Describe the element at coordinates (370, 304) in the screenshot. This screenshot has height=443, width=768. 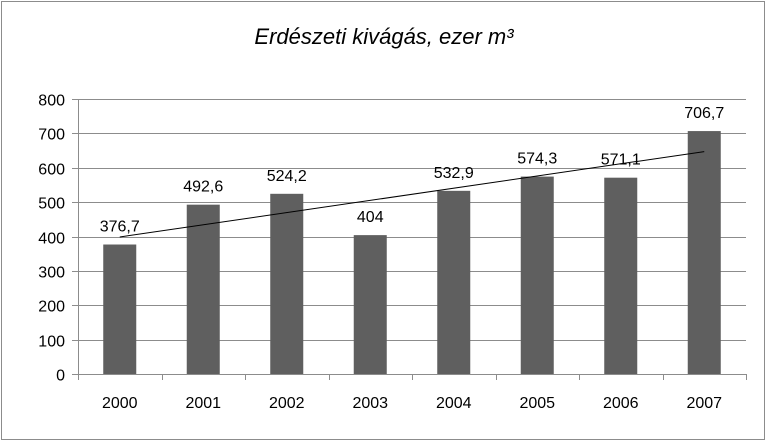
I see `bar-2003` at that location.